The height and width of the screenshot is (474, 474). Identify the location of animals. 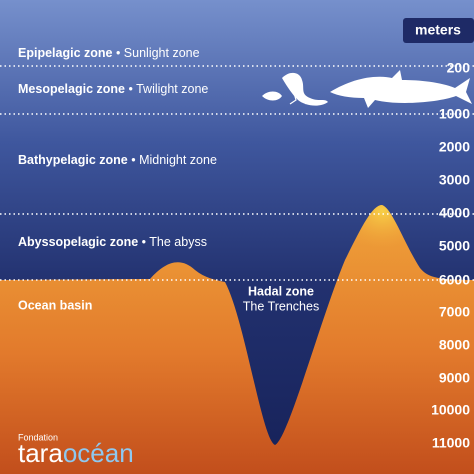
(367, 89).